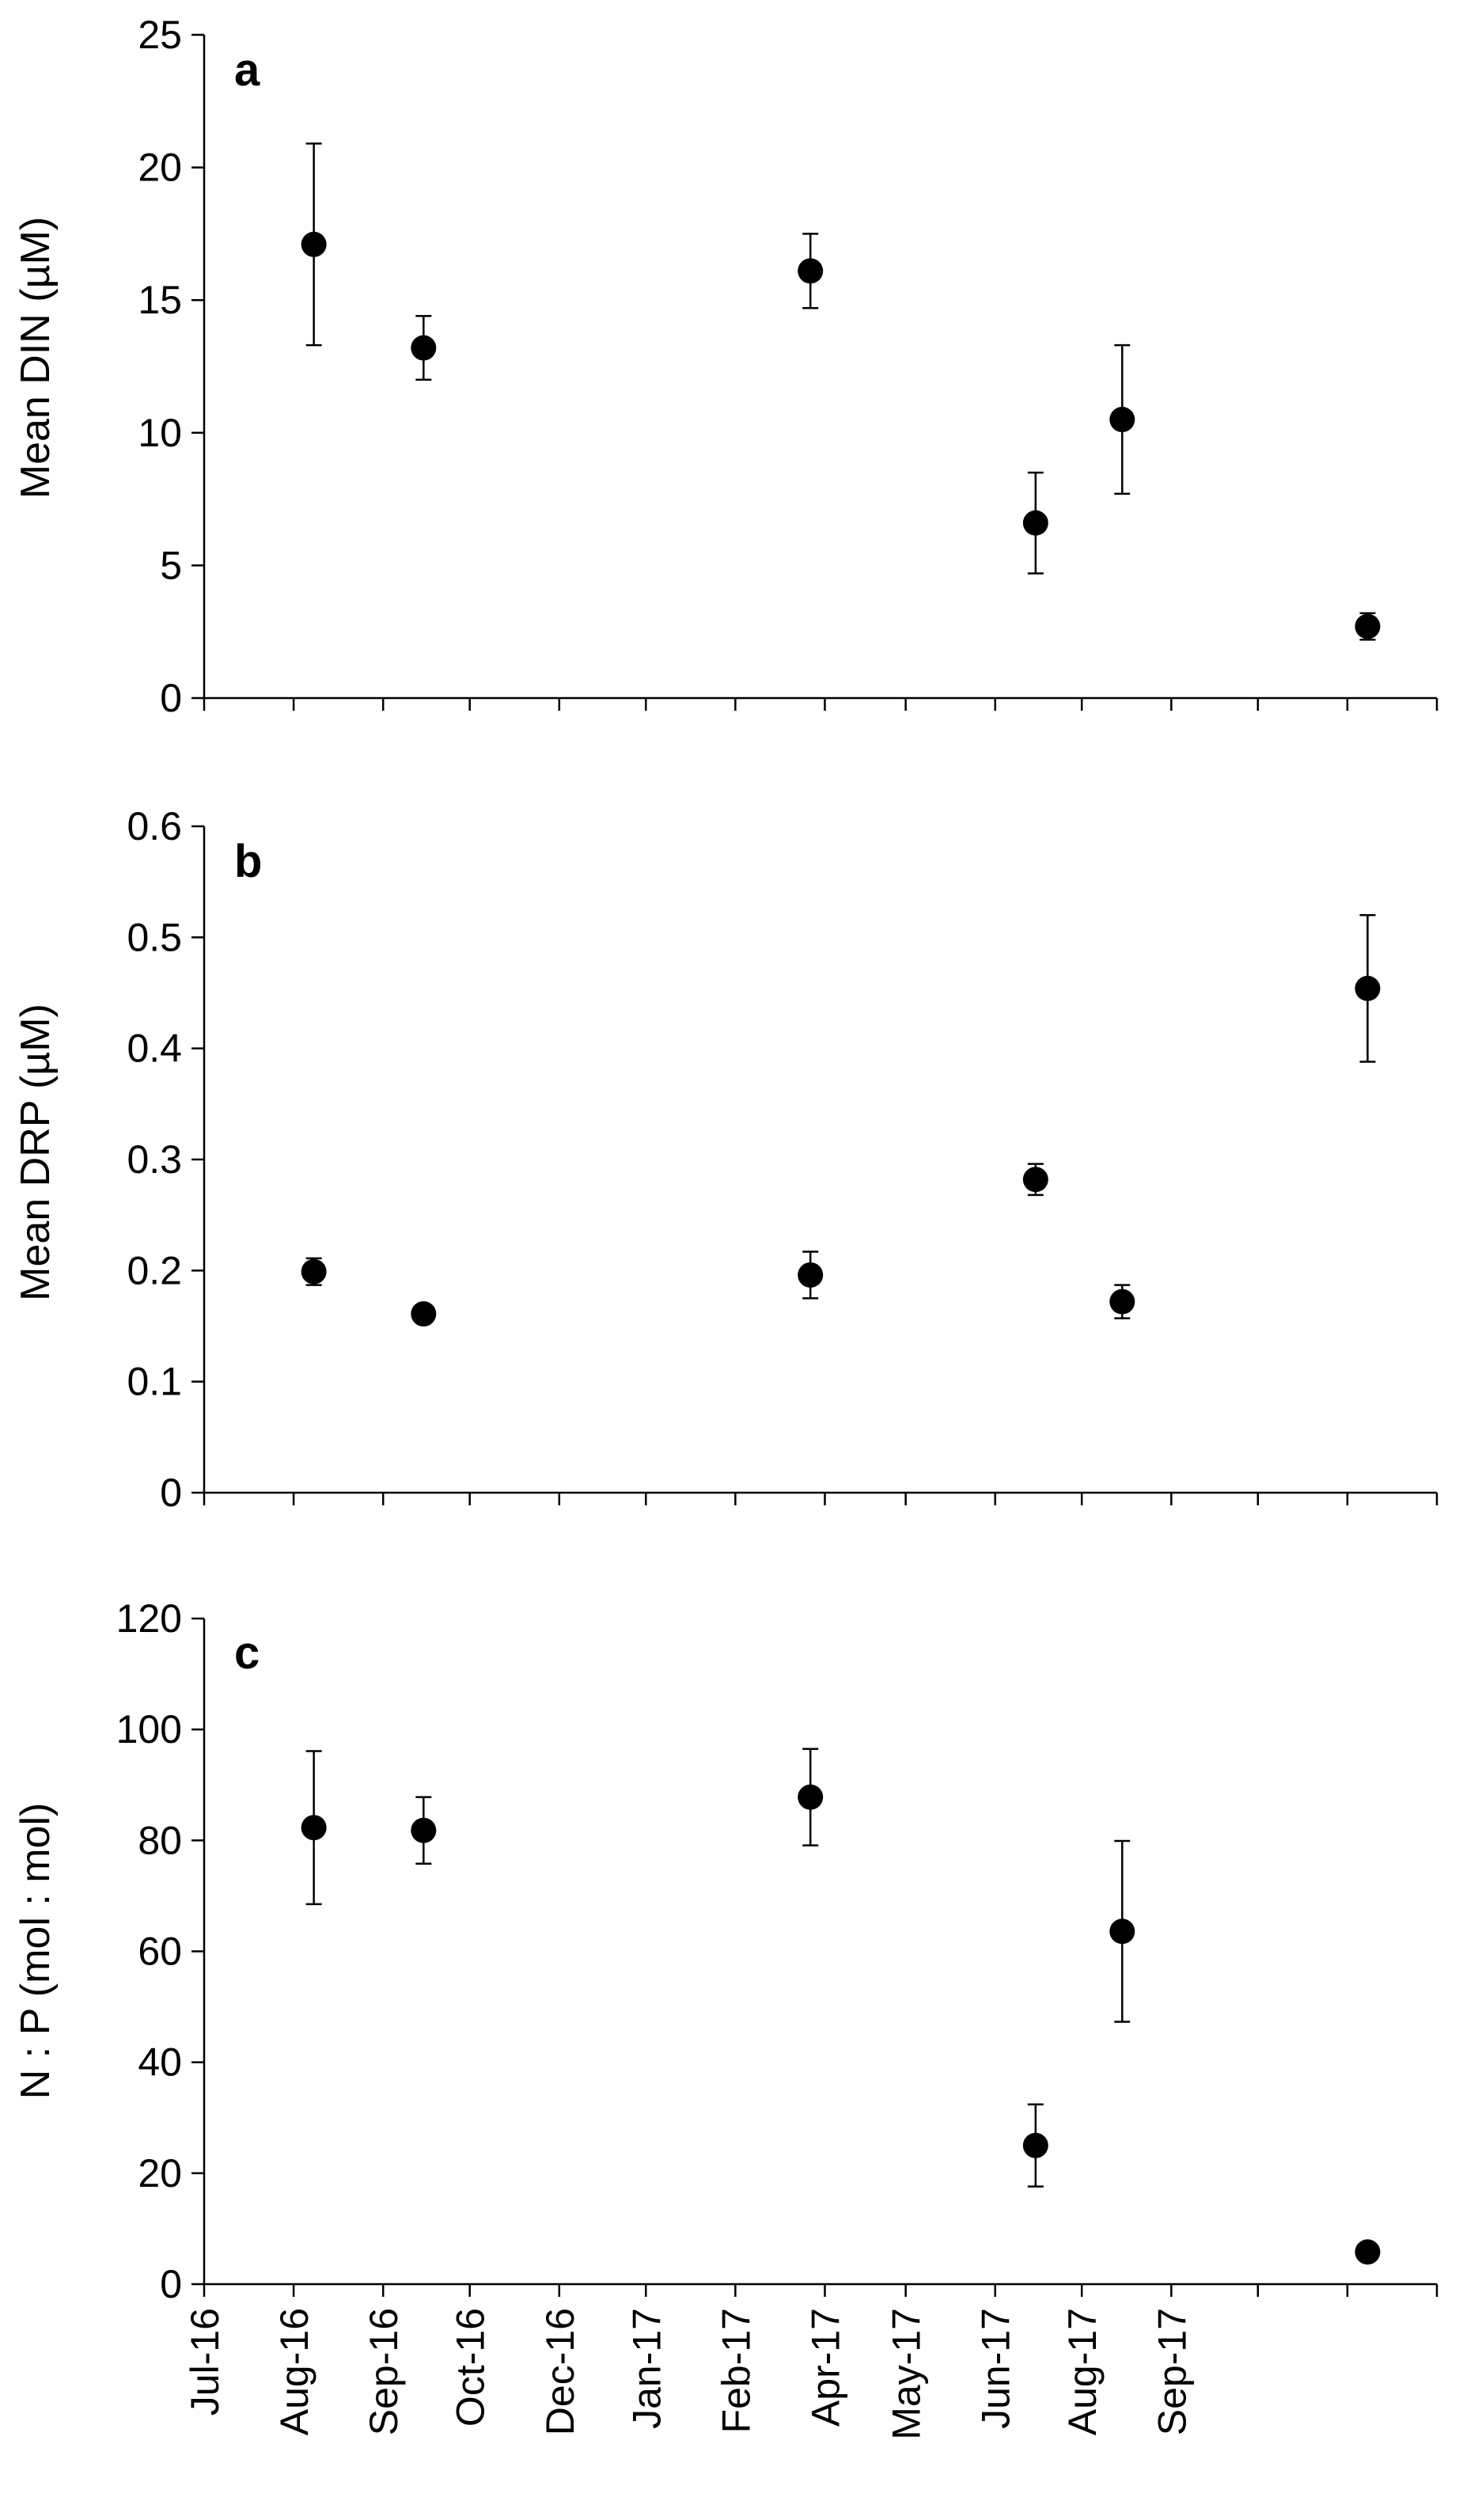  What do you see at coordinates (155, 1159) in the screenshot?
I see `panel-b-y-tick-label: 0.3` at bounding box center [155, 1159].